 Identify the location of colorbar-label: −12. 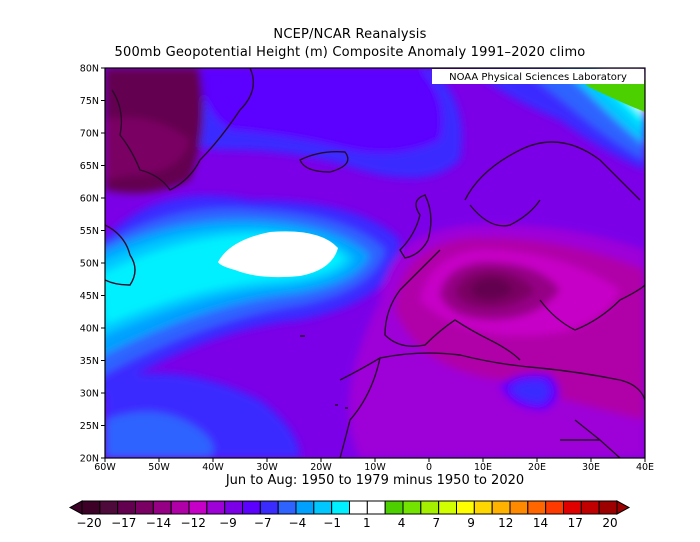
(193, 523).